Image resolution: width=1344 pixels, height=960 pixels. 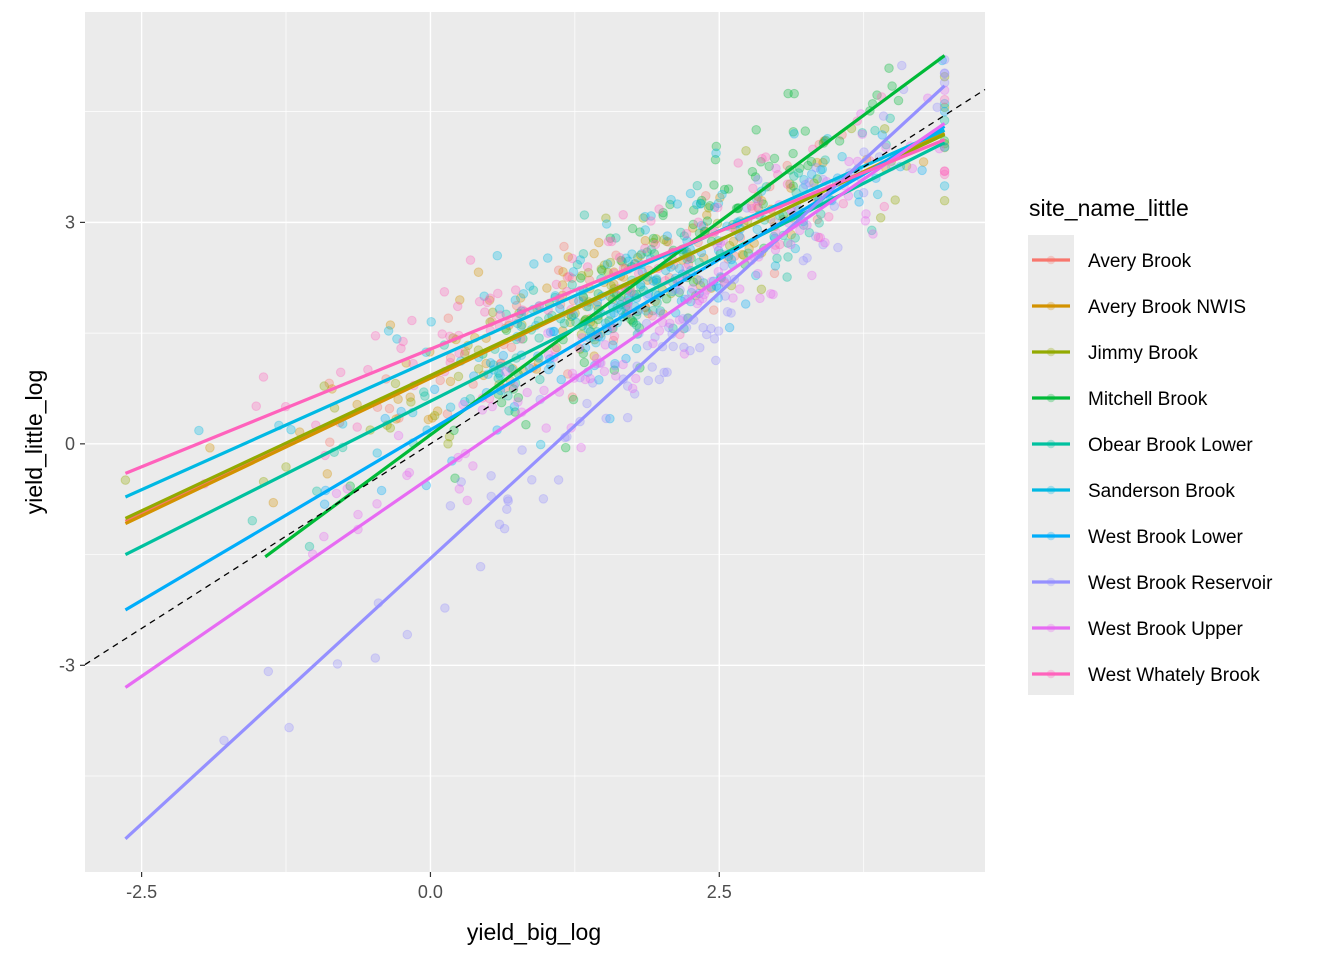 What do you see at coordinates (70, 222) in the screenshot?
I see `y-tick-label: 3` at bounding box center [70, 222].